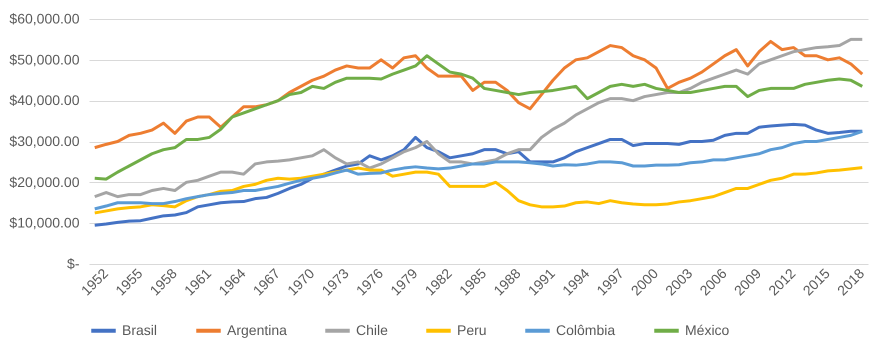 The height and width of the screenshot is (347, 888). What do you see at coordinates (372, 330) in the screenshot?
I see `legend-label: Chile` at bounding box center [372, 330].